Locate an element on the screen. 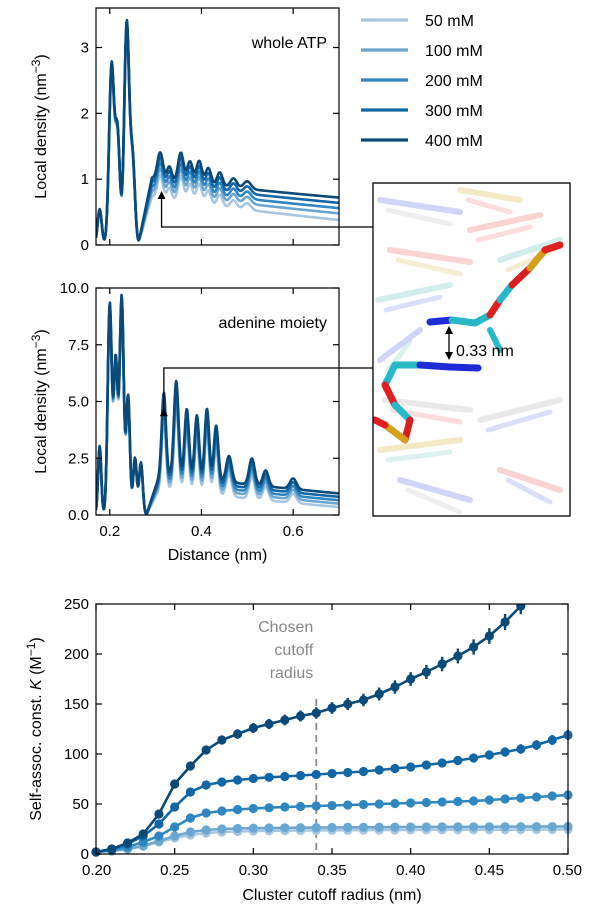 This screenshot has width=592, height=913. distance-label: 0.33 nm is located at coordinates (485, 351).